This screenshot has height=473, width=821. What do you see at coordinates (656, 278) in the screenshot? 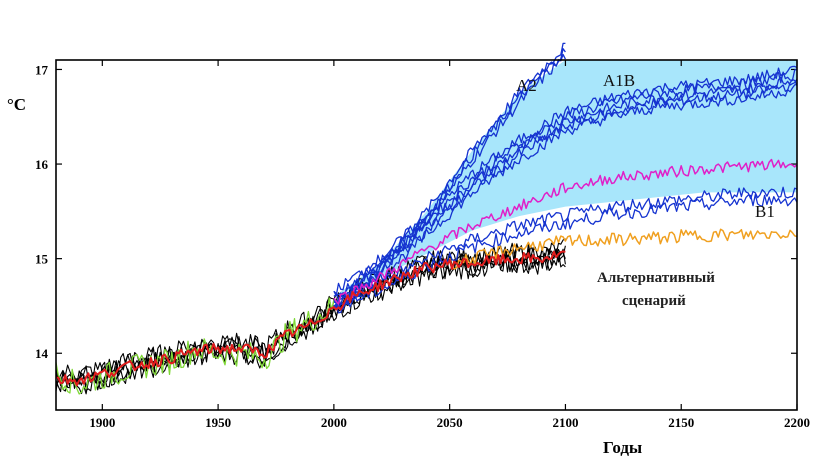
I see `label-alternative-line1: Альтернативный` at bounding box center [656, 278].